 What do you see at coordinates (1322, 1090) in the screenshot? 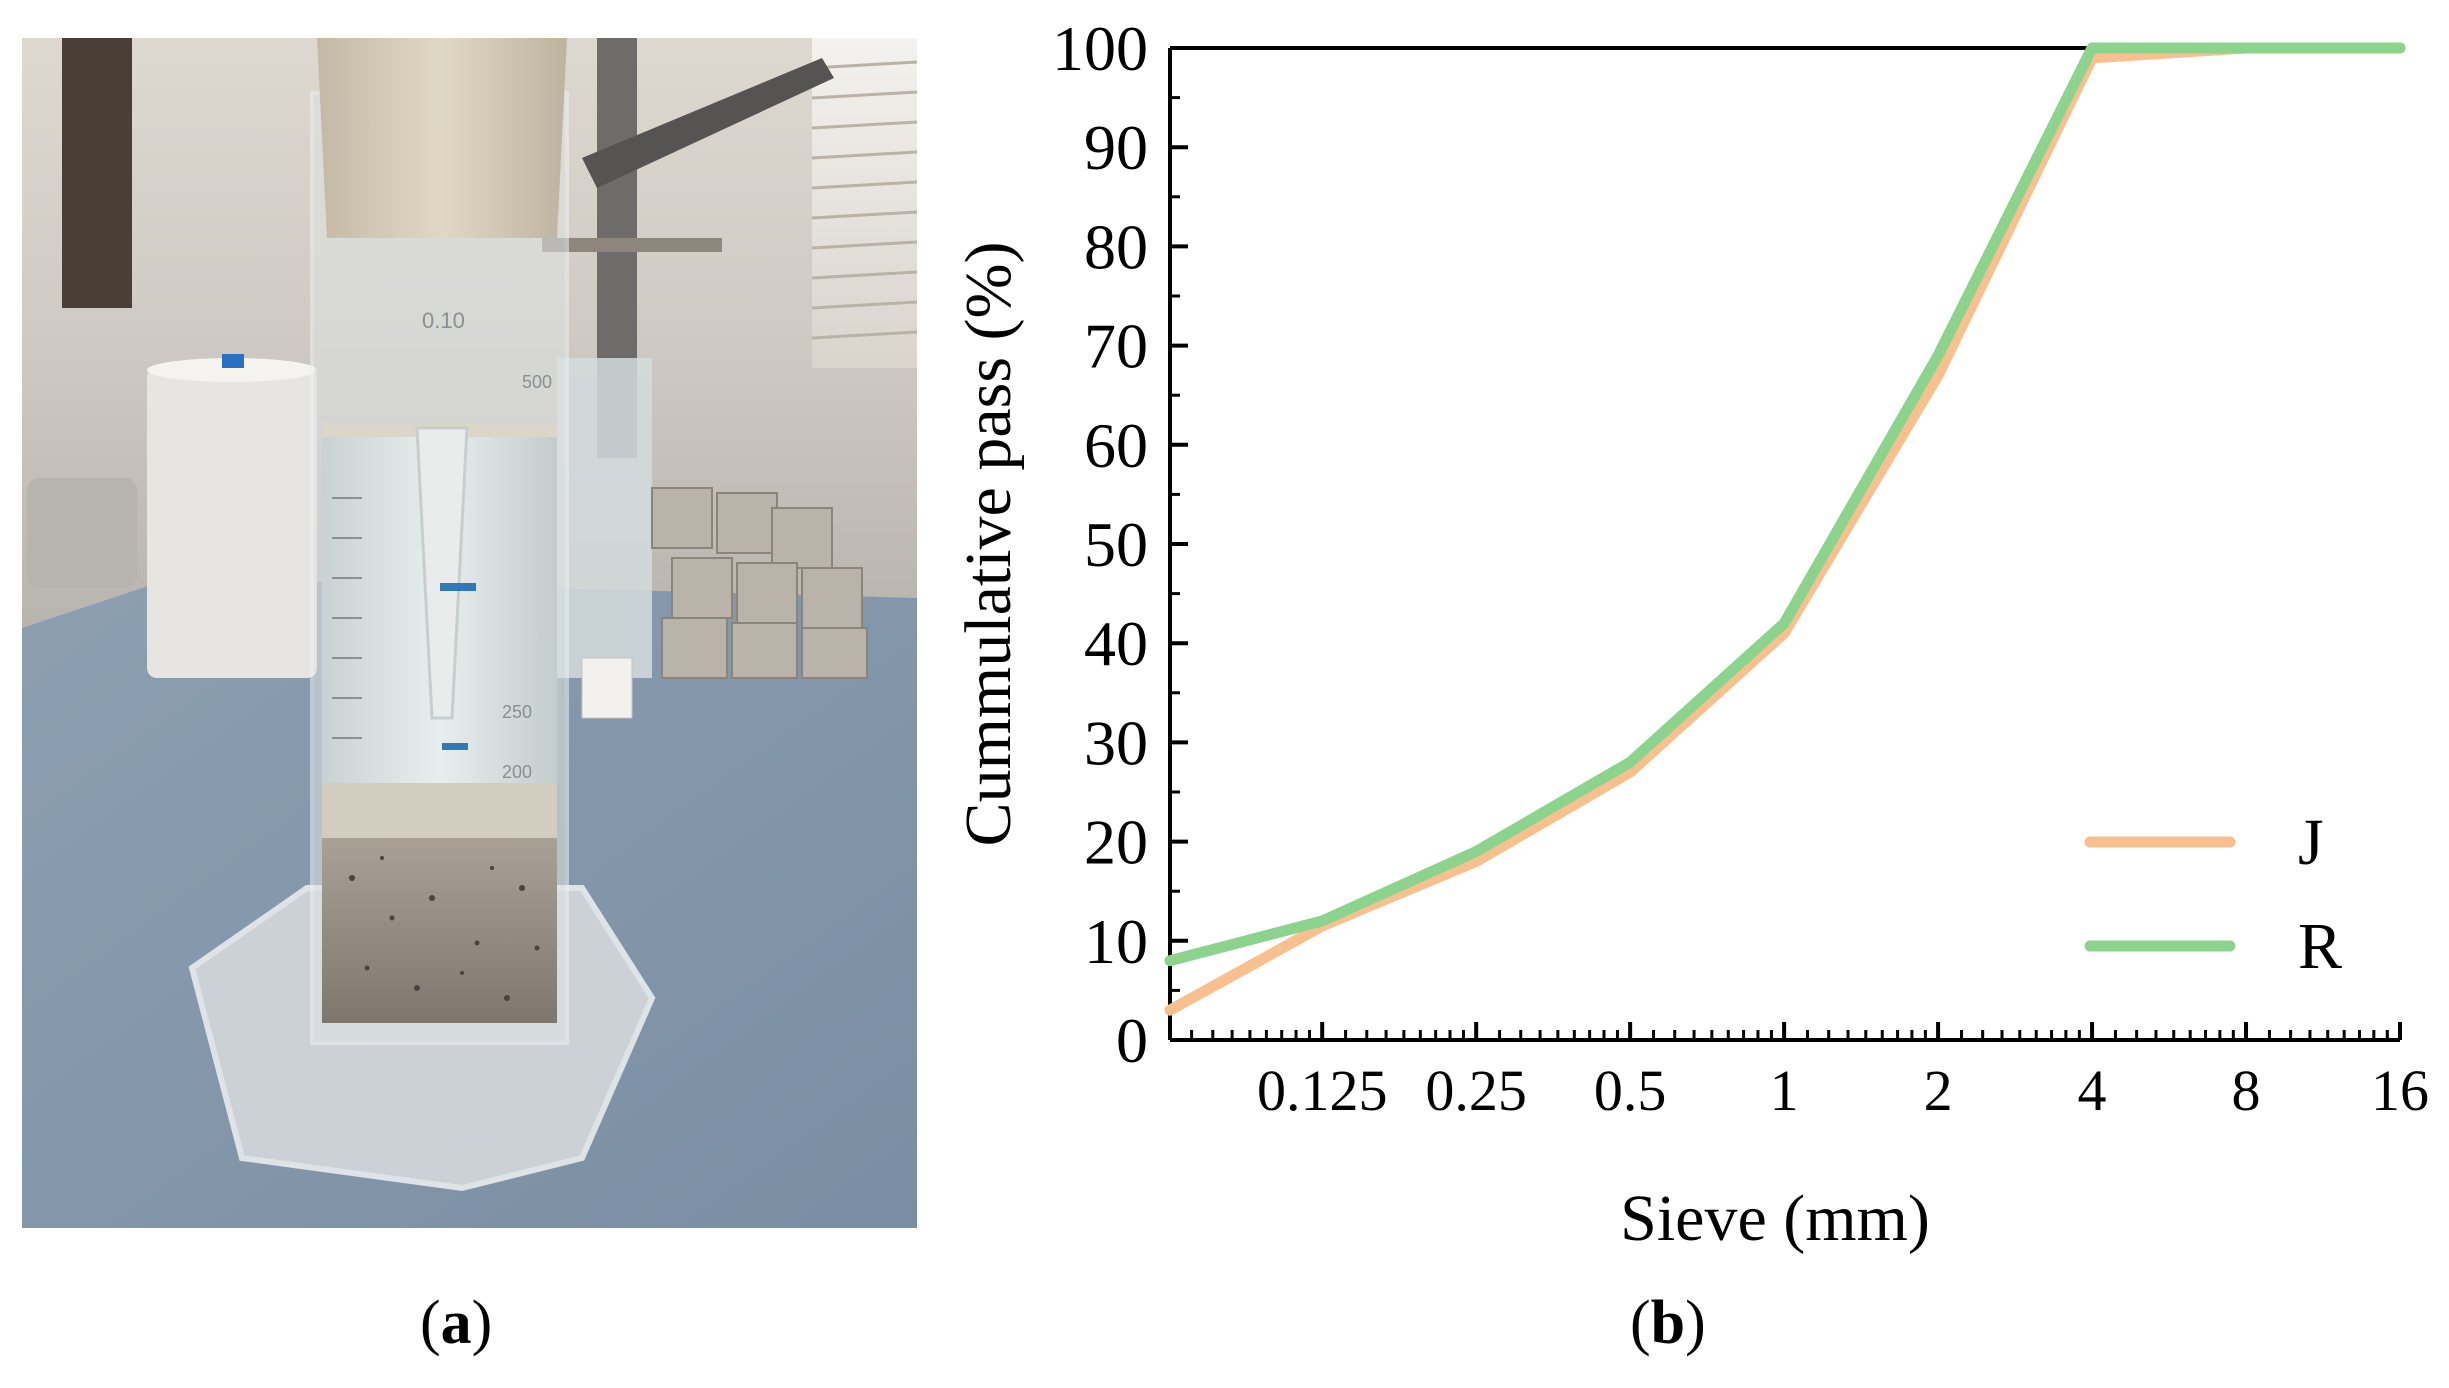
I see `x-tick-label: 0.125` at bounding box center [1322, 1090].